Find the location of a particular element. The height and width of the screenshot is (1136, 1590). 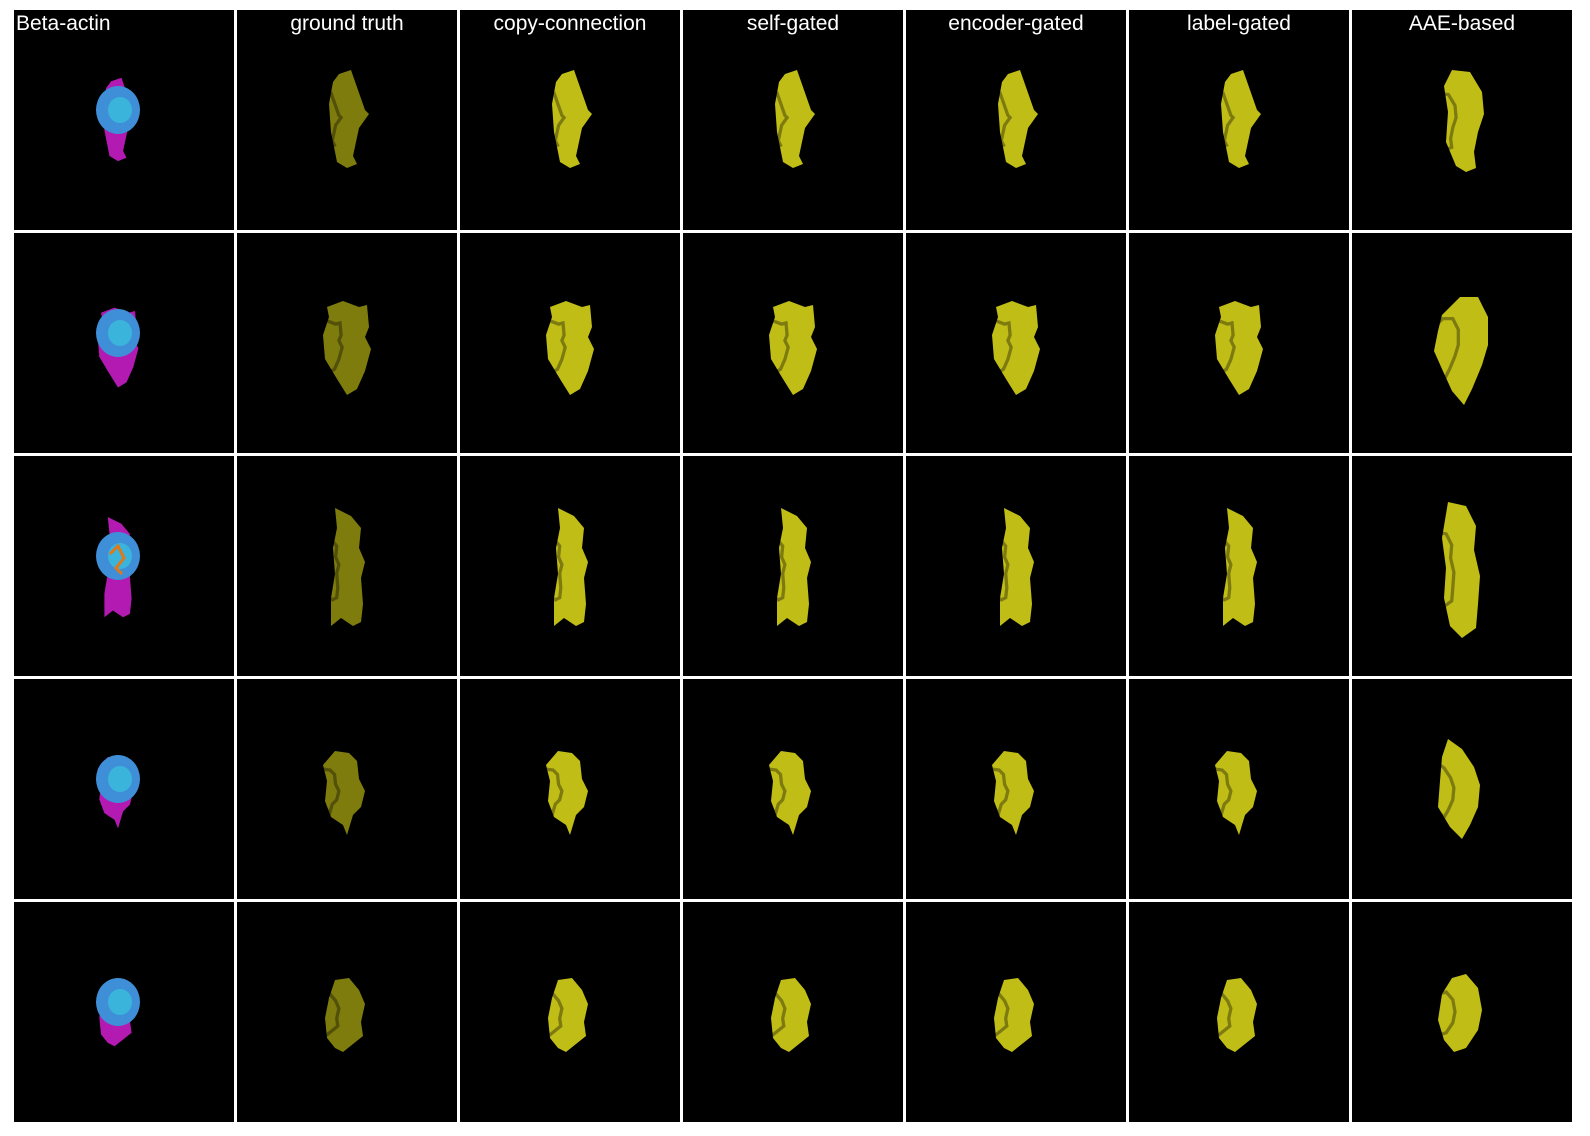

column-title-gt: ground truth is located at coordinates (347, 23).